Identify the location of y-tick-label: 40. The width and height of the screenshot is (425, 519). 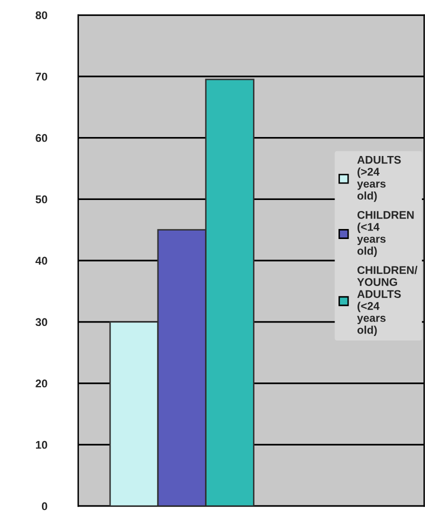
(41, 260).